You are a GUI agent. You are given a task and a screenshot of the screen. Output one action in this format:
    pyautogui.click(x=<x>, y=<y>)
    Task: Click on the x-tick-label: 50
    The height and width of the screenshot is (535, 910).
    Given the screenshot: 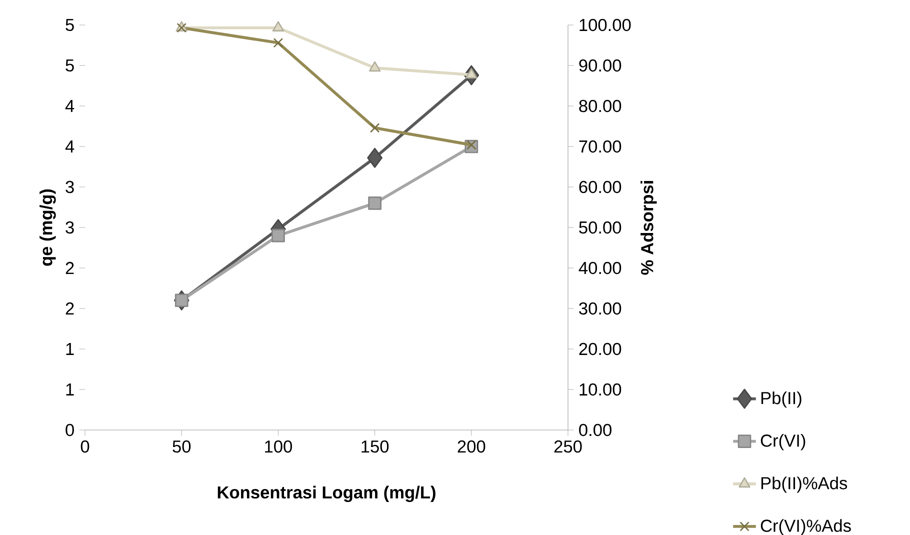 What is the action you would take?
    pyautogui.click(x=181, y=446)
    